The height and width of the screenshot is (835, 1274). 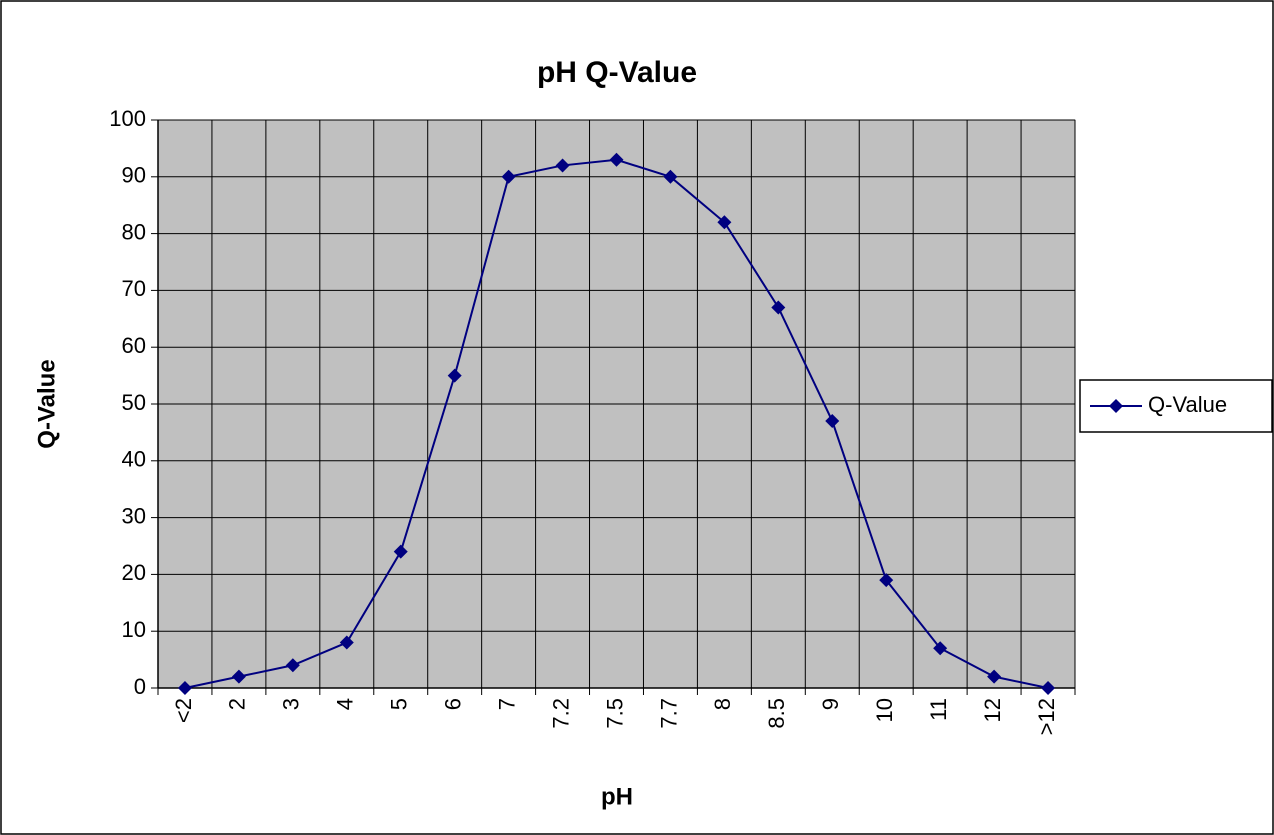 What do you see at coordinates (506, 704) in the screenshot?
I see `x-tick-label: 7` at bounding box center [506, 704].